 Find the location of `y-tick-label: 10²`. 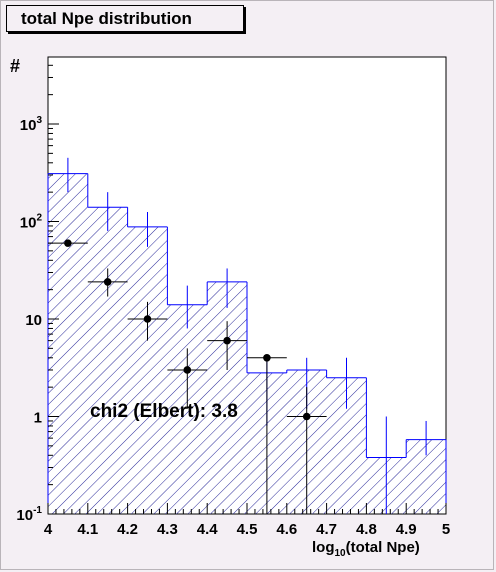

y-tick-label: 10² is located at coordinates (31, 222).